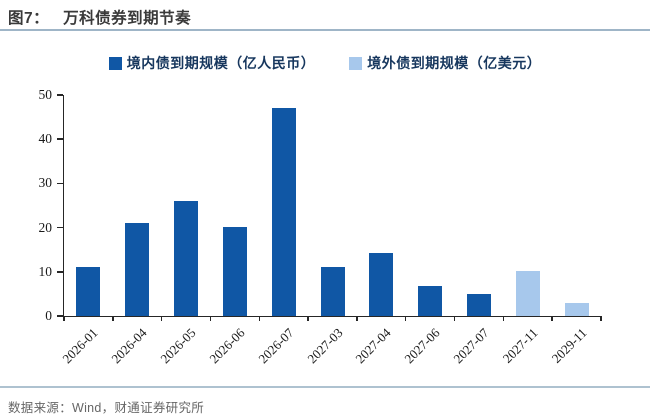  Describe the element at coordinates (356, 63) in the screenshot. I see `legend-swatch-offshore` at that location.